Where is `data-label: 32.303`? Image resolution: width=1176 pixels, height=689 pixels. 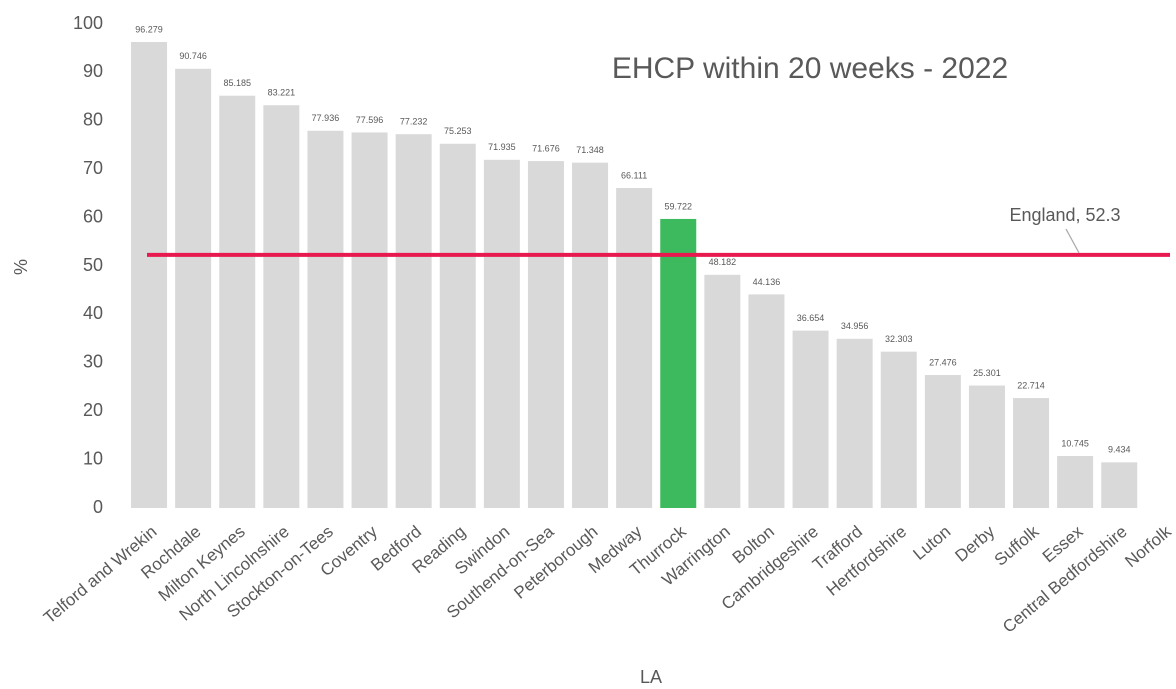 data-label: 32.303 is located at coordinates (899, 339).